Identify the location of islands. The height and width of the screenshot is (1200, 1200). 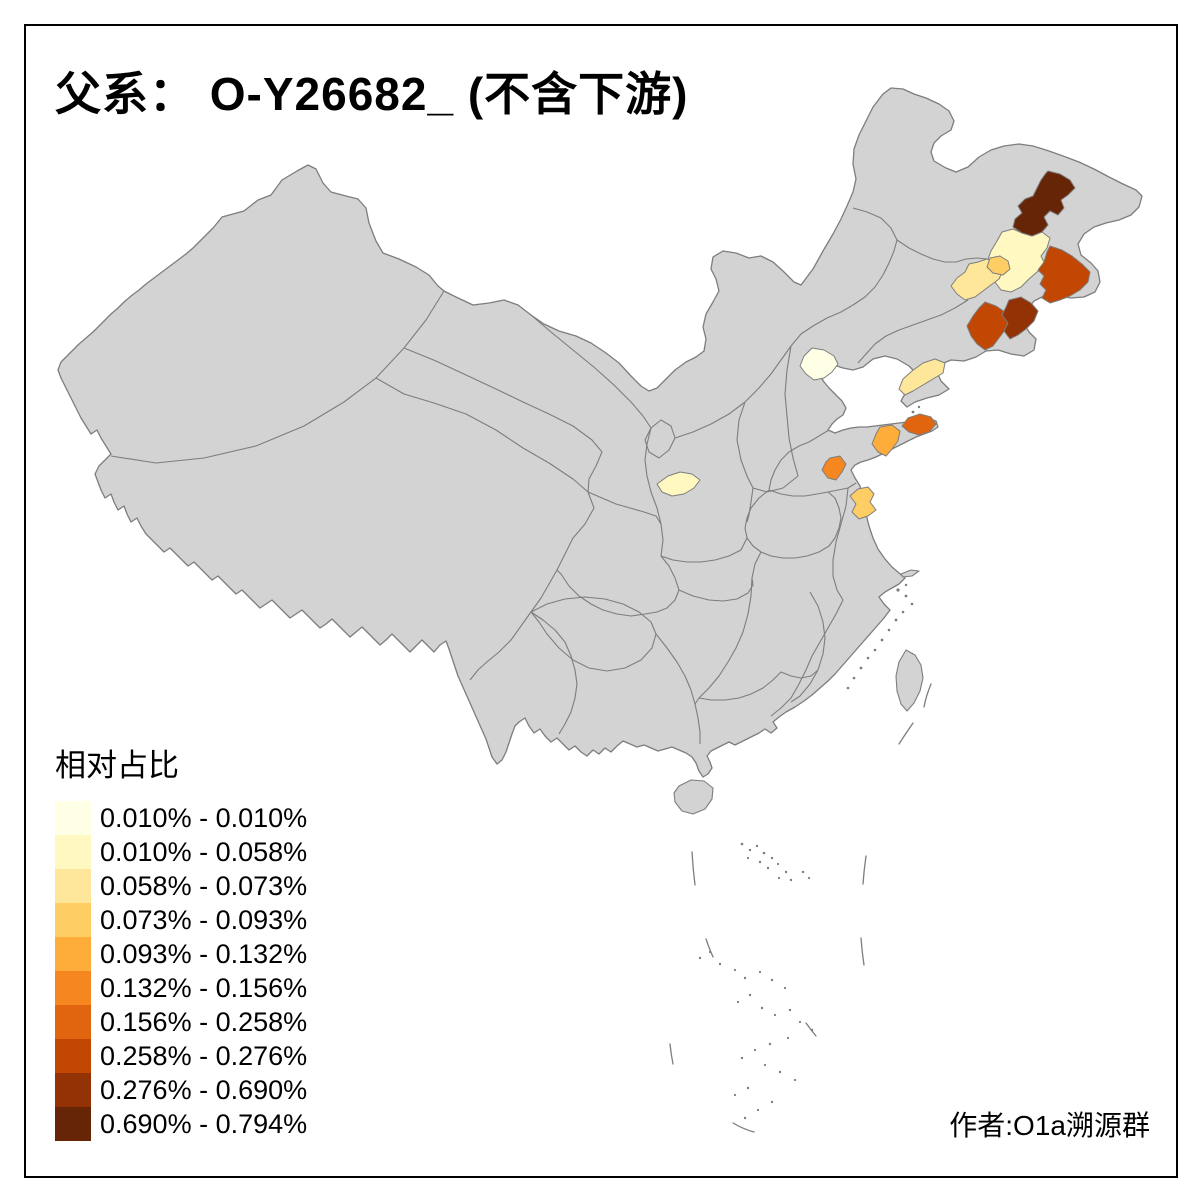
(798, 692).